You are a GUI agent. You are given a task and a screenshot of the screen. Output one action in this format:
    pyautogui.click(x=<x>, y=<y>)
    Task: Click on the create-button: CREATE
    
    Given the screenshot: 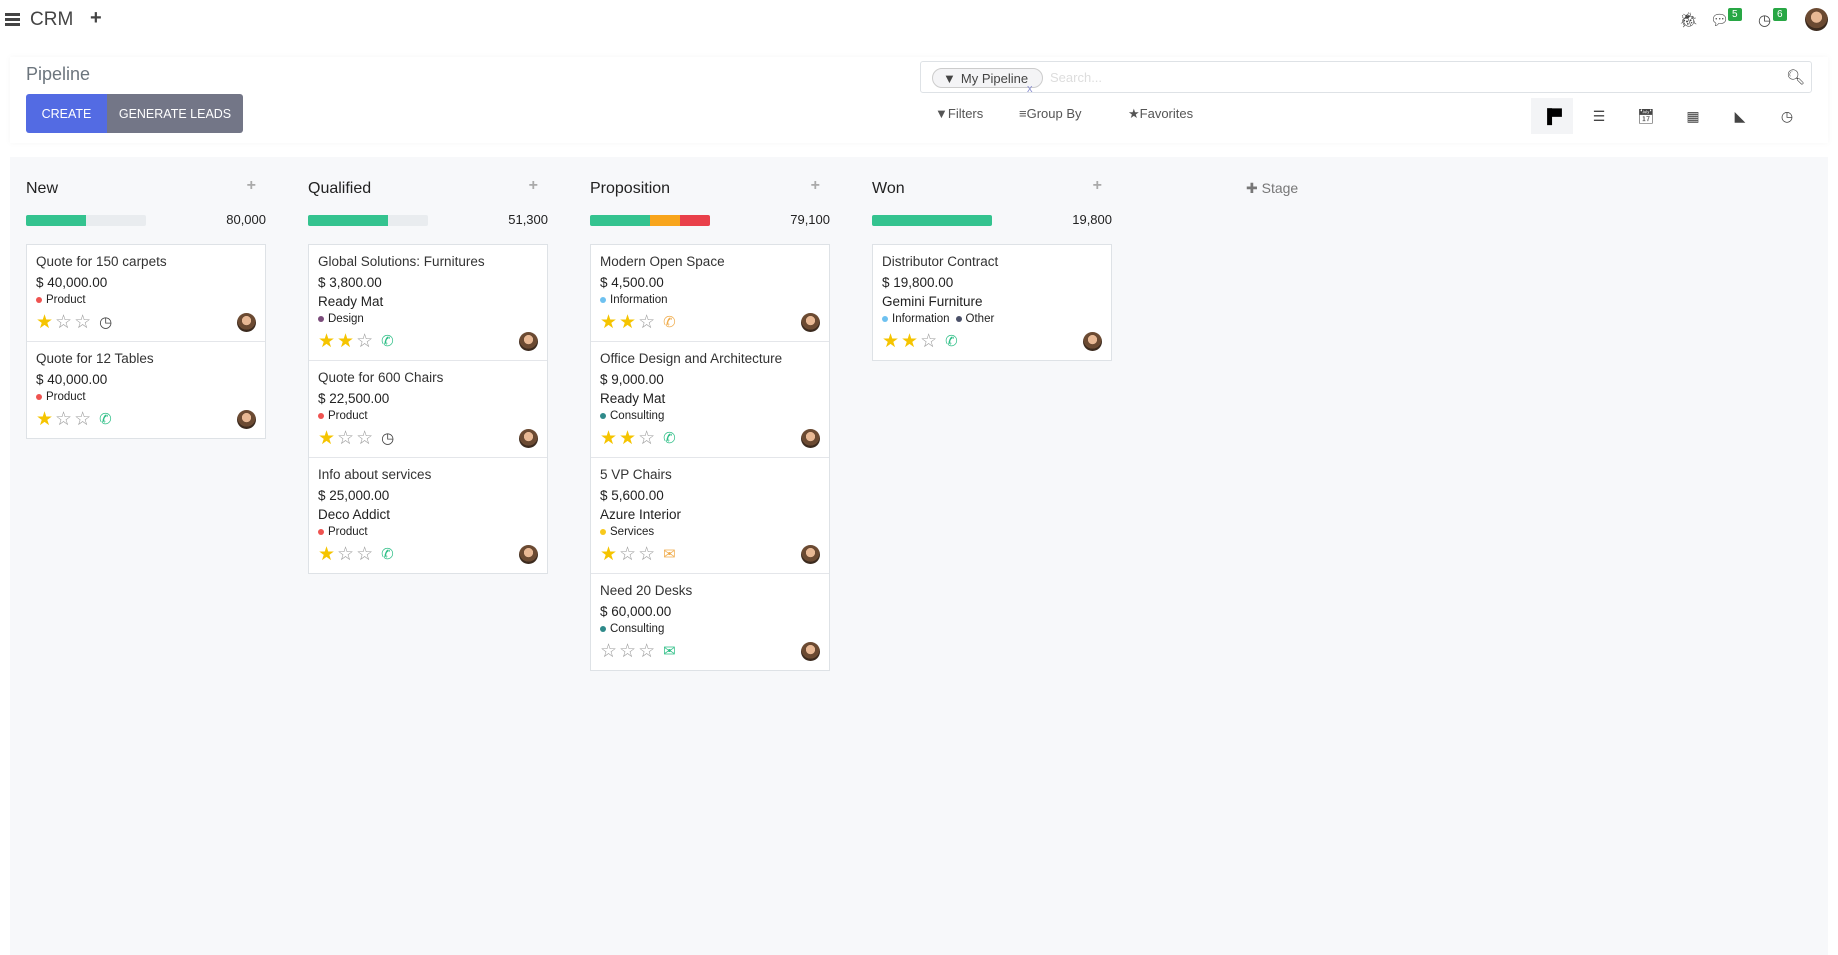 What is the action you would take?
    pyautogui.click(x=66, y=113)
    